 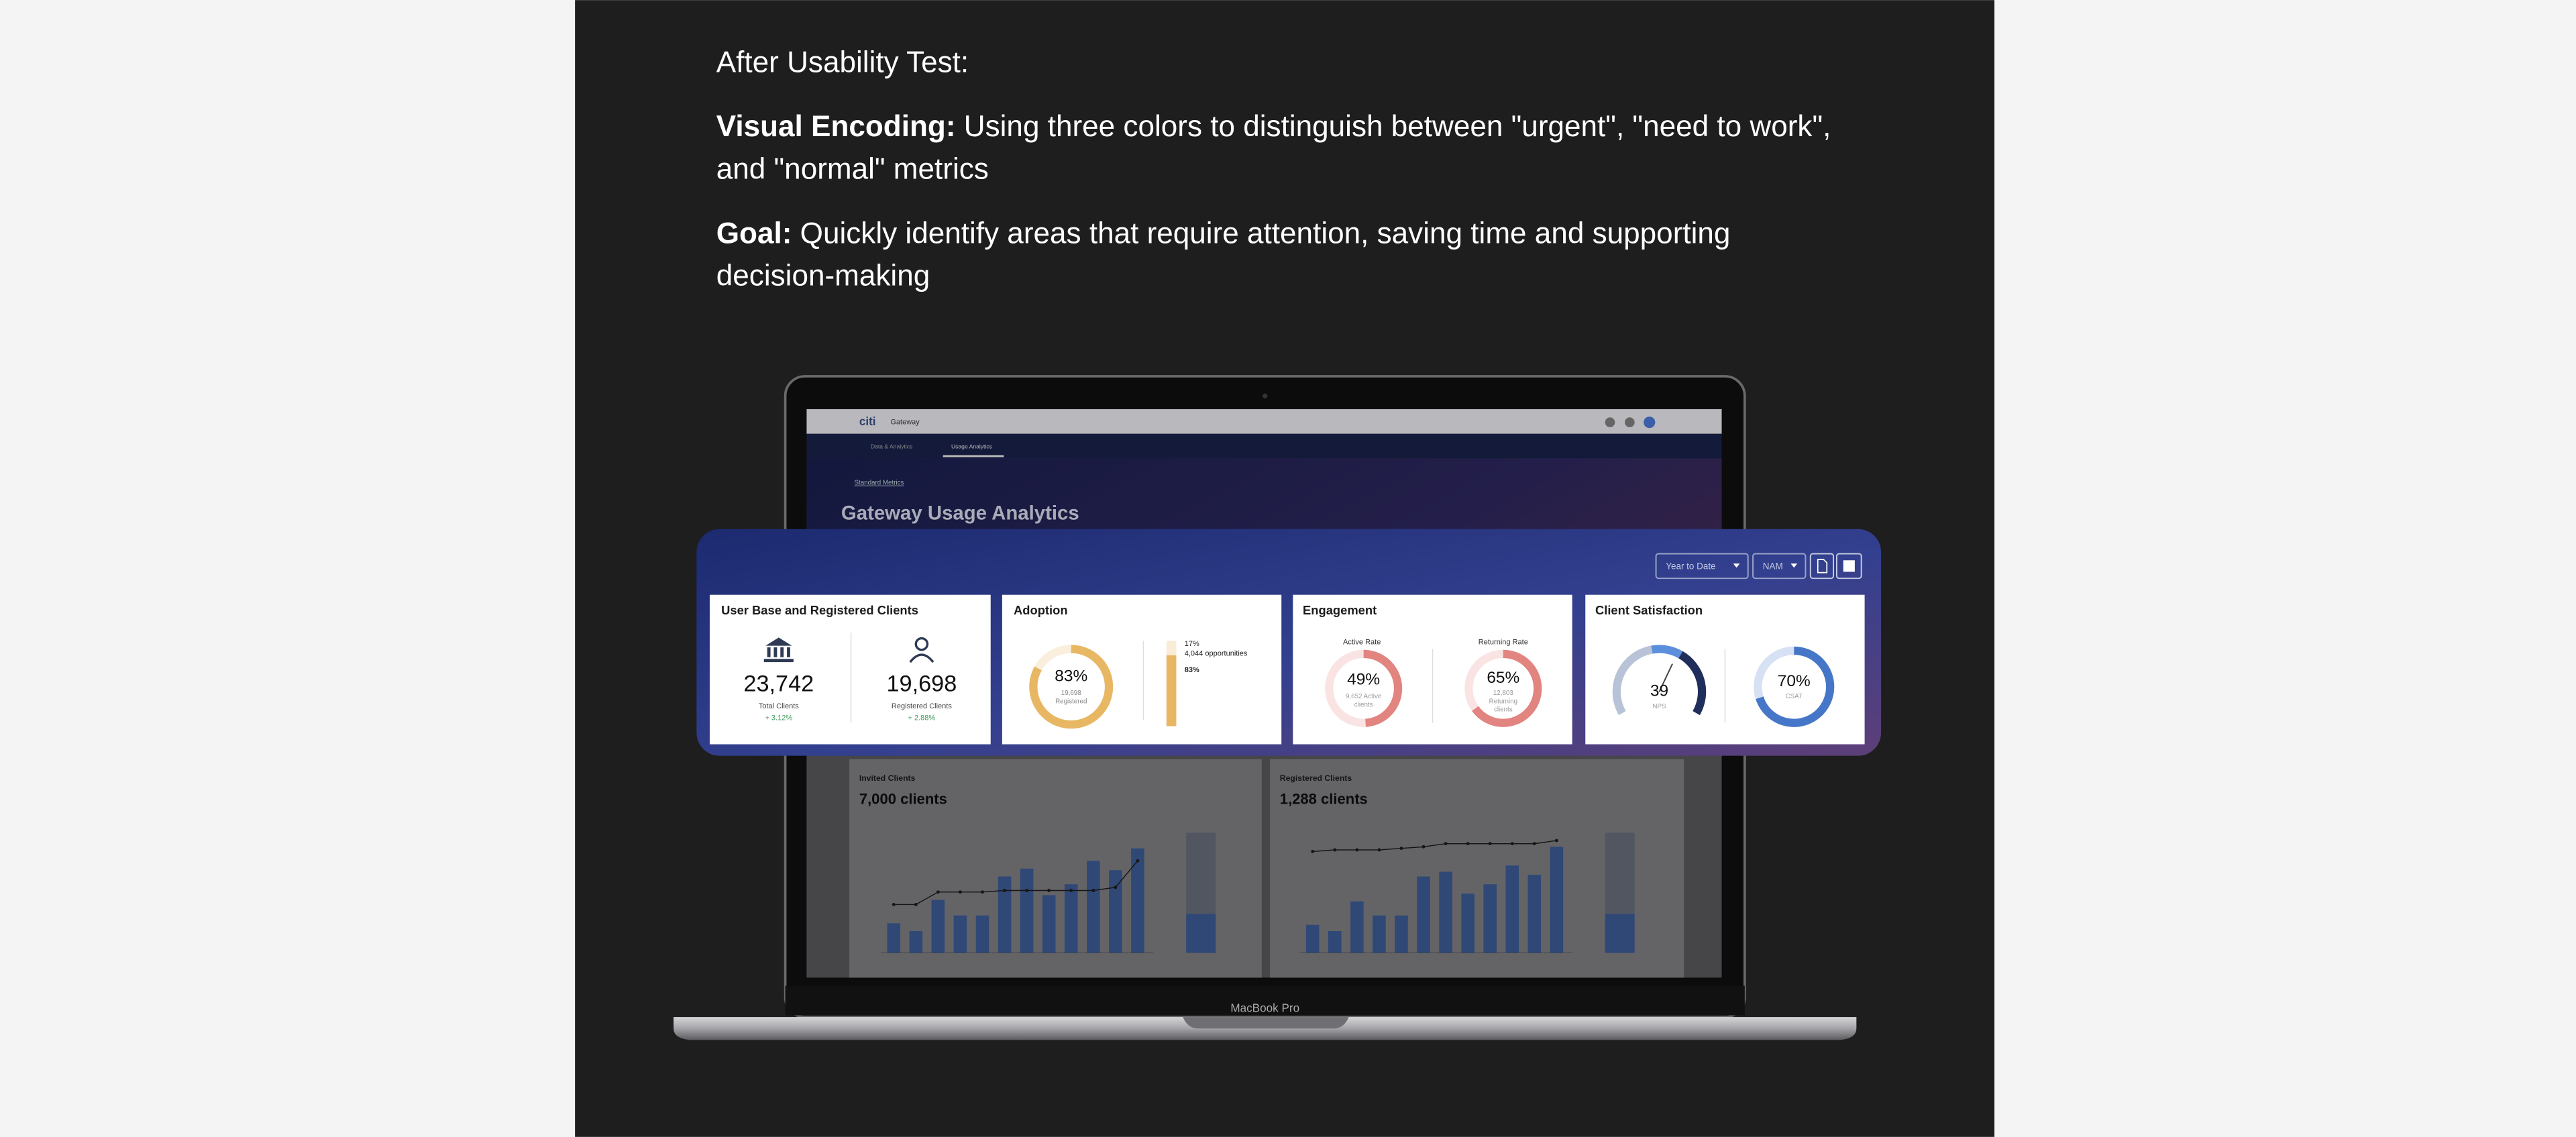 I want to click on donut-caption: CSAT, so click(x=1794, y=696).